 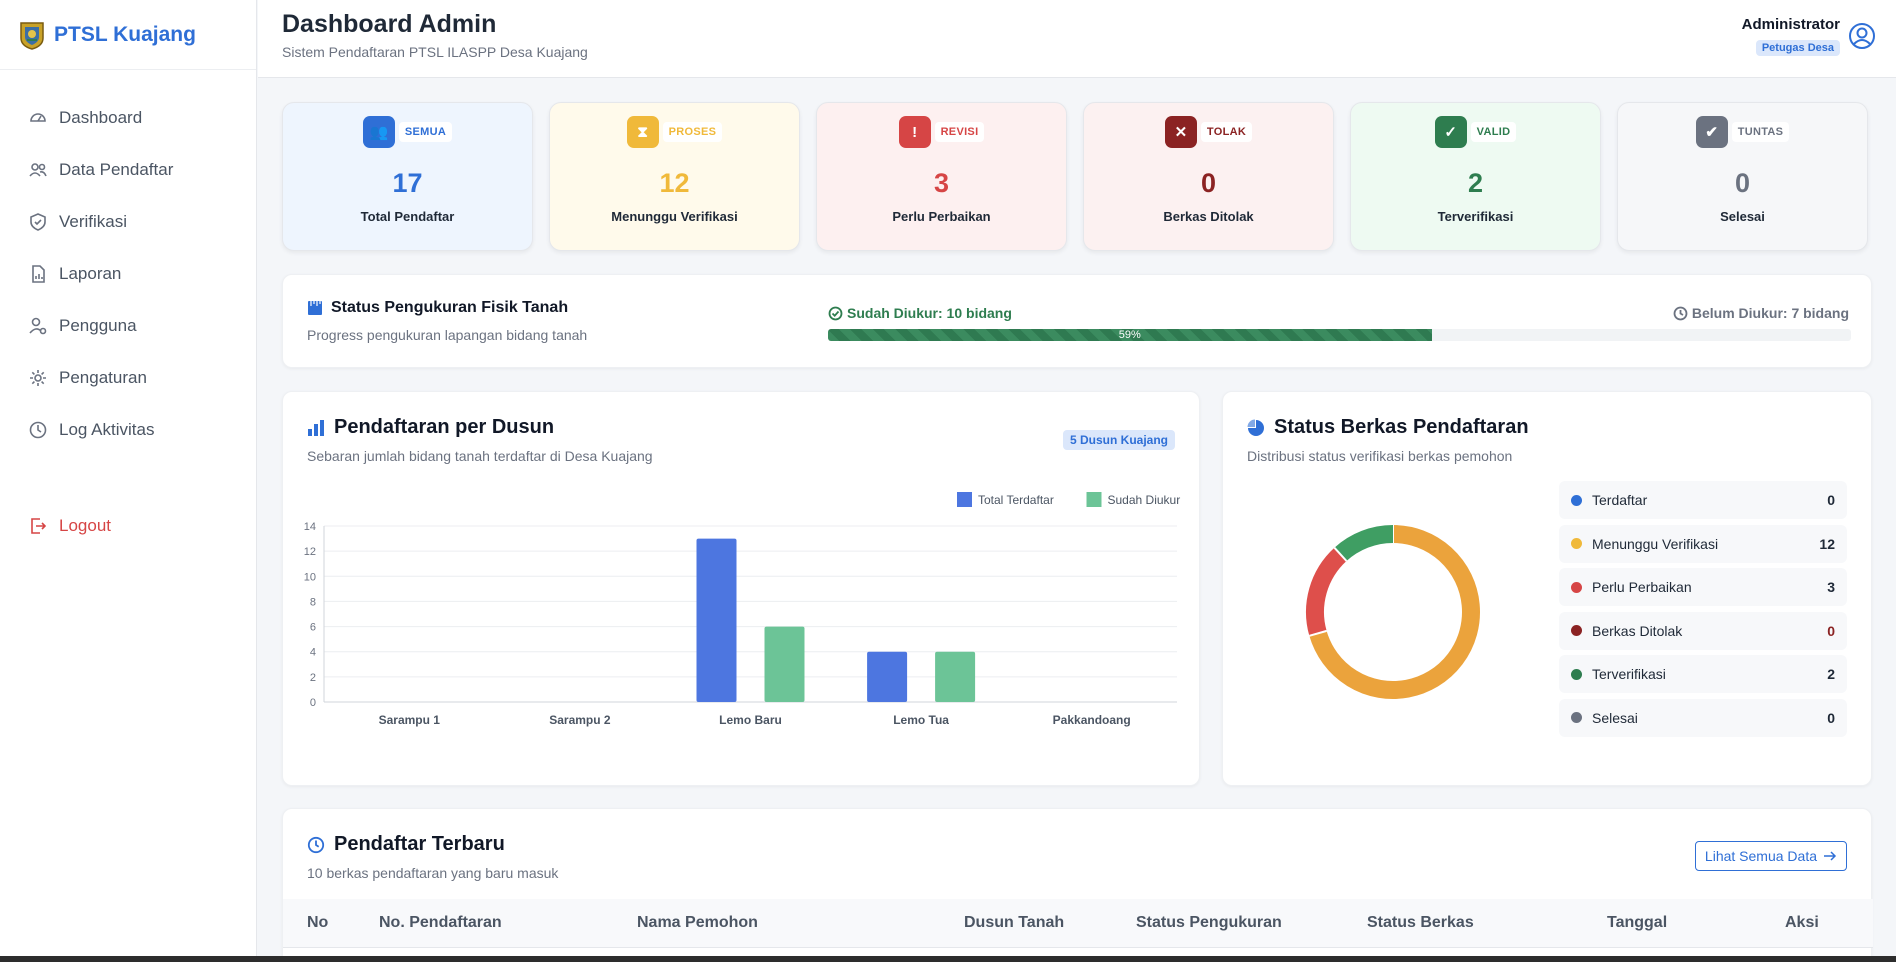 I want to click on status-legend-item: Terdaftar 0, so click(x=1703, y=500).